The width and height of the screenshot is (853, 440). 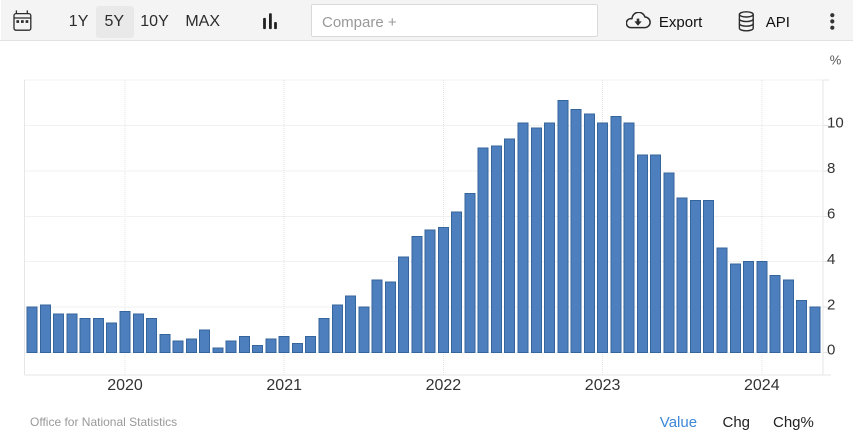 What do you see at coordinates (603, 385) in the screenshot?
I see `svg-text: 2023` at bounding box center [603, 385].